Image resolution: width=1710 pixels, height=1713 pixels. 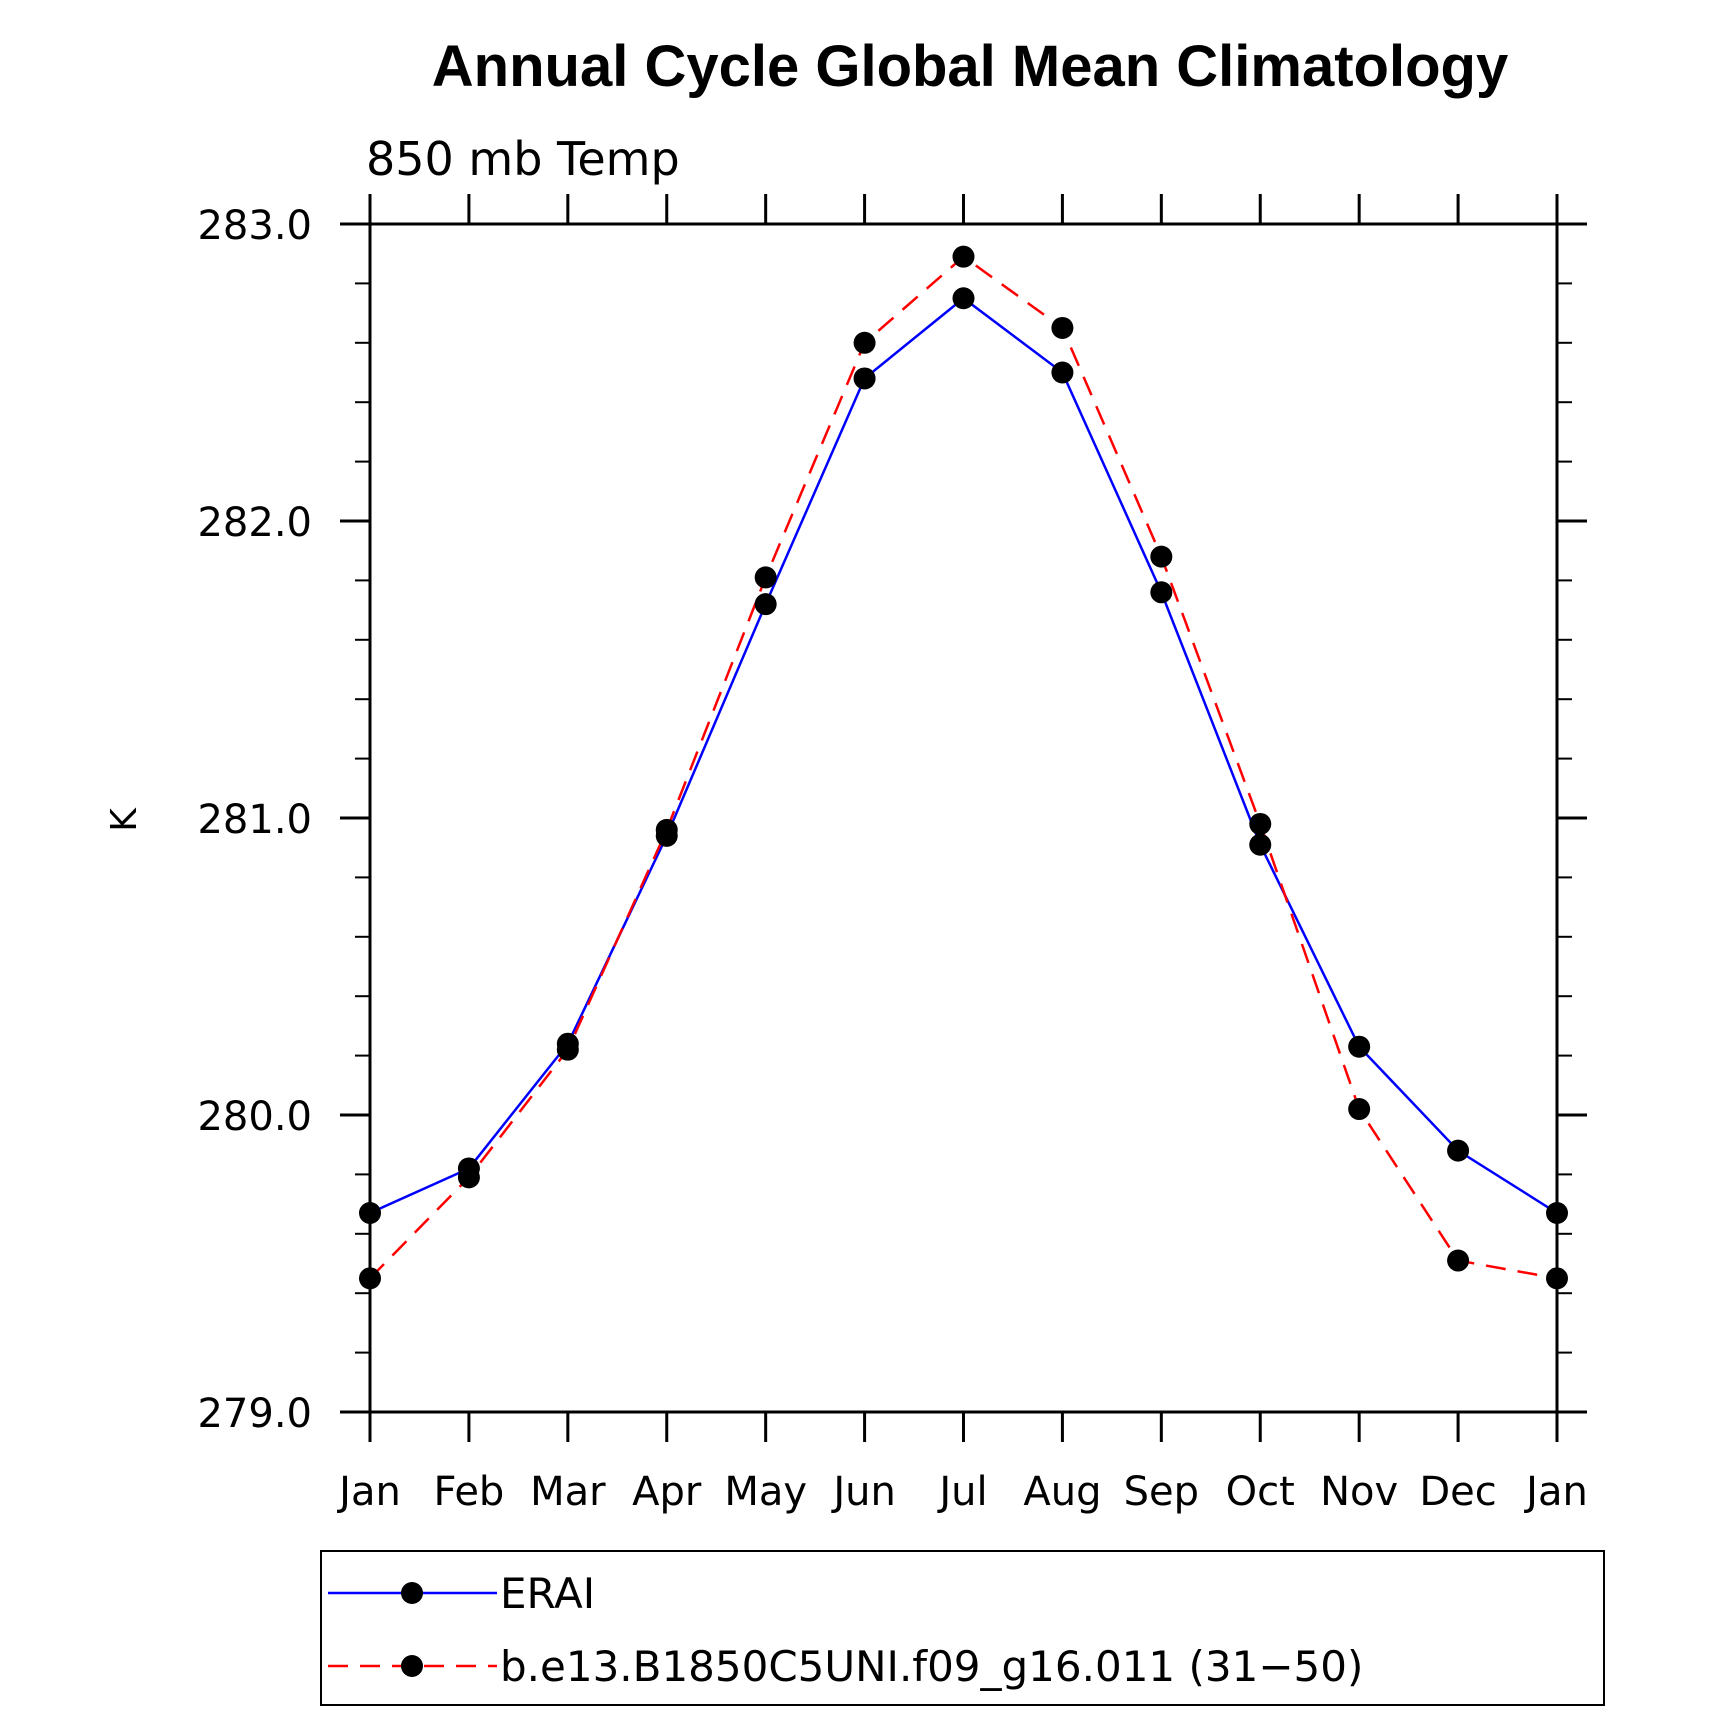 What do you see at coordinates (254, 226) in the screenshot?
I see `y-tick-label: 283.0` at bounding box center [254, 226].